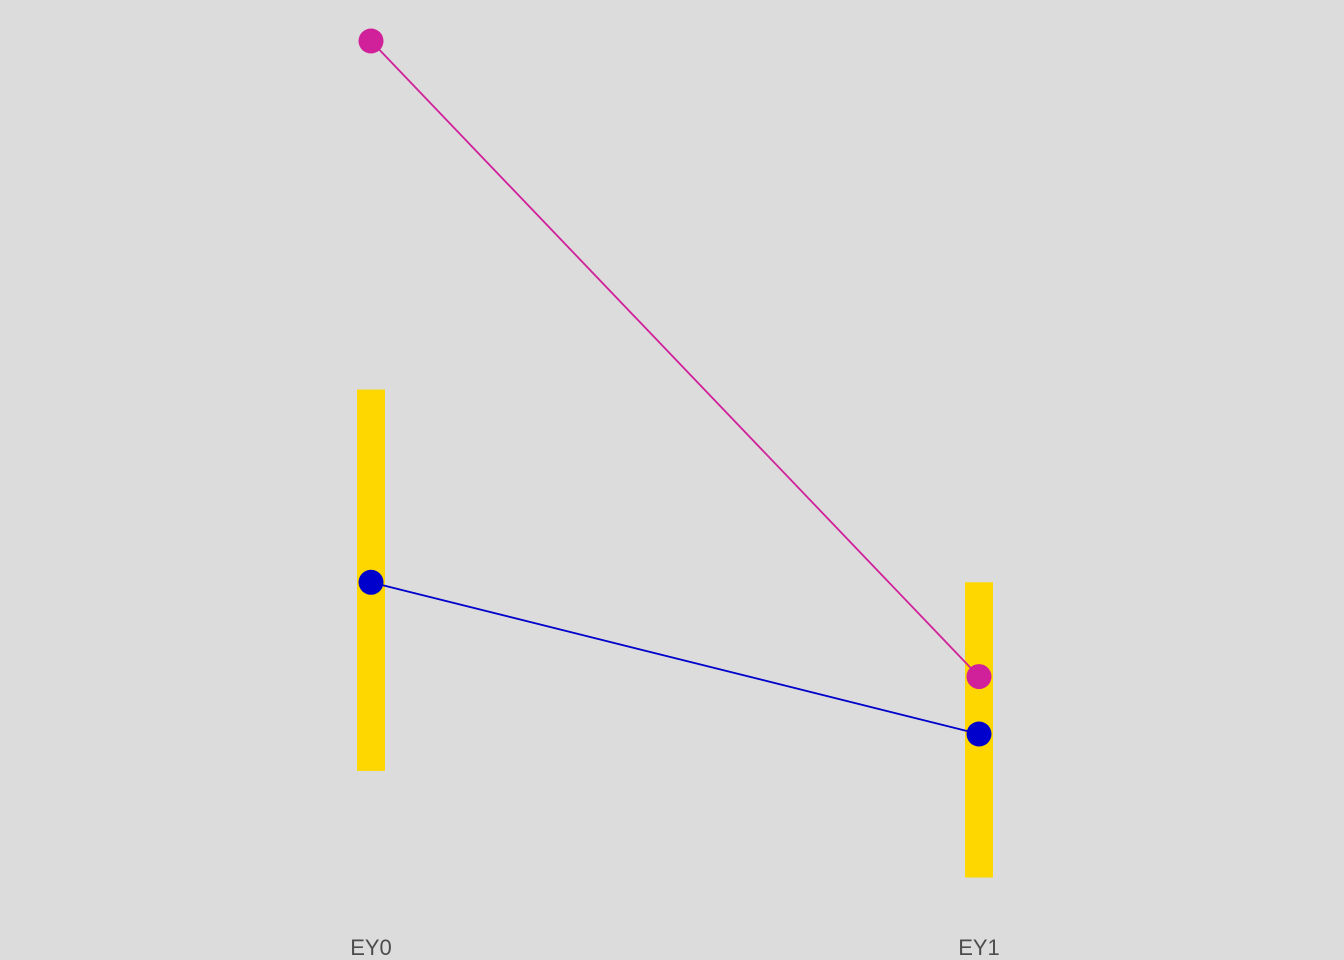 This screenshot has height=960, width=1344. I want to click on series-1-point-ey0, so click(371, 582).